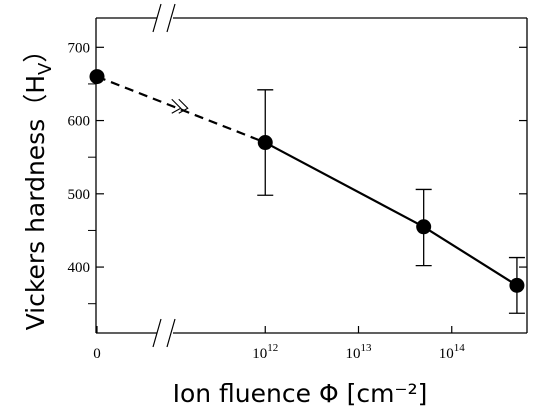 The image size is (550, 420). I want to click on y-axis-title: Vickers hardness（HV）, so click(38, 184).